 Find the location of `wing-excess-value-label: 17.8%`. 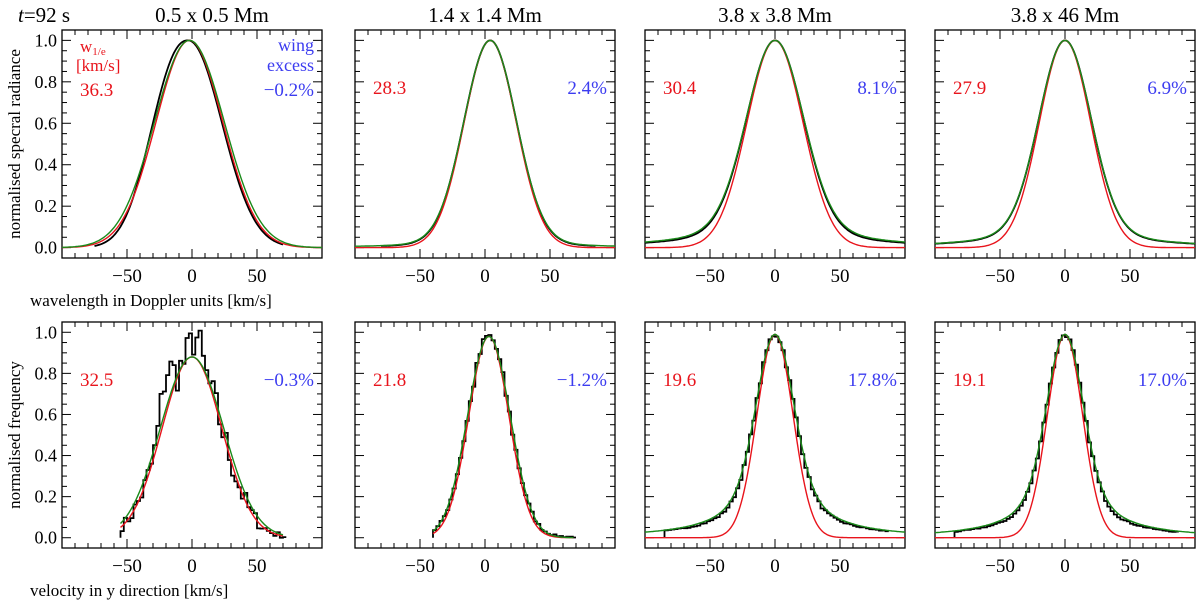

wing-excess-value-label: 17.8% is located at coordinates (872, 380).